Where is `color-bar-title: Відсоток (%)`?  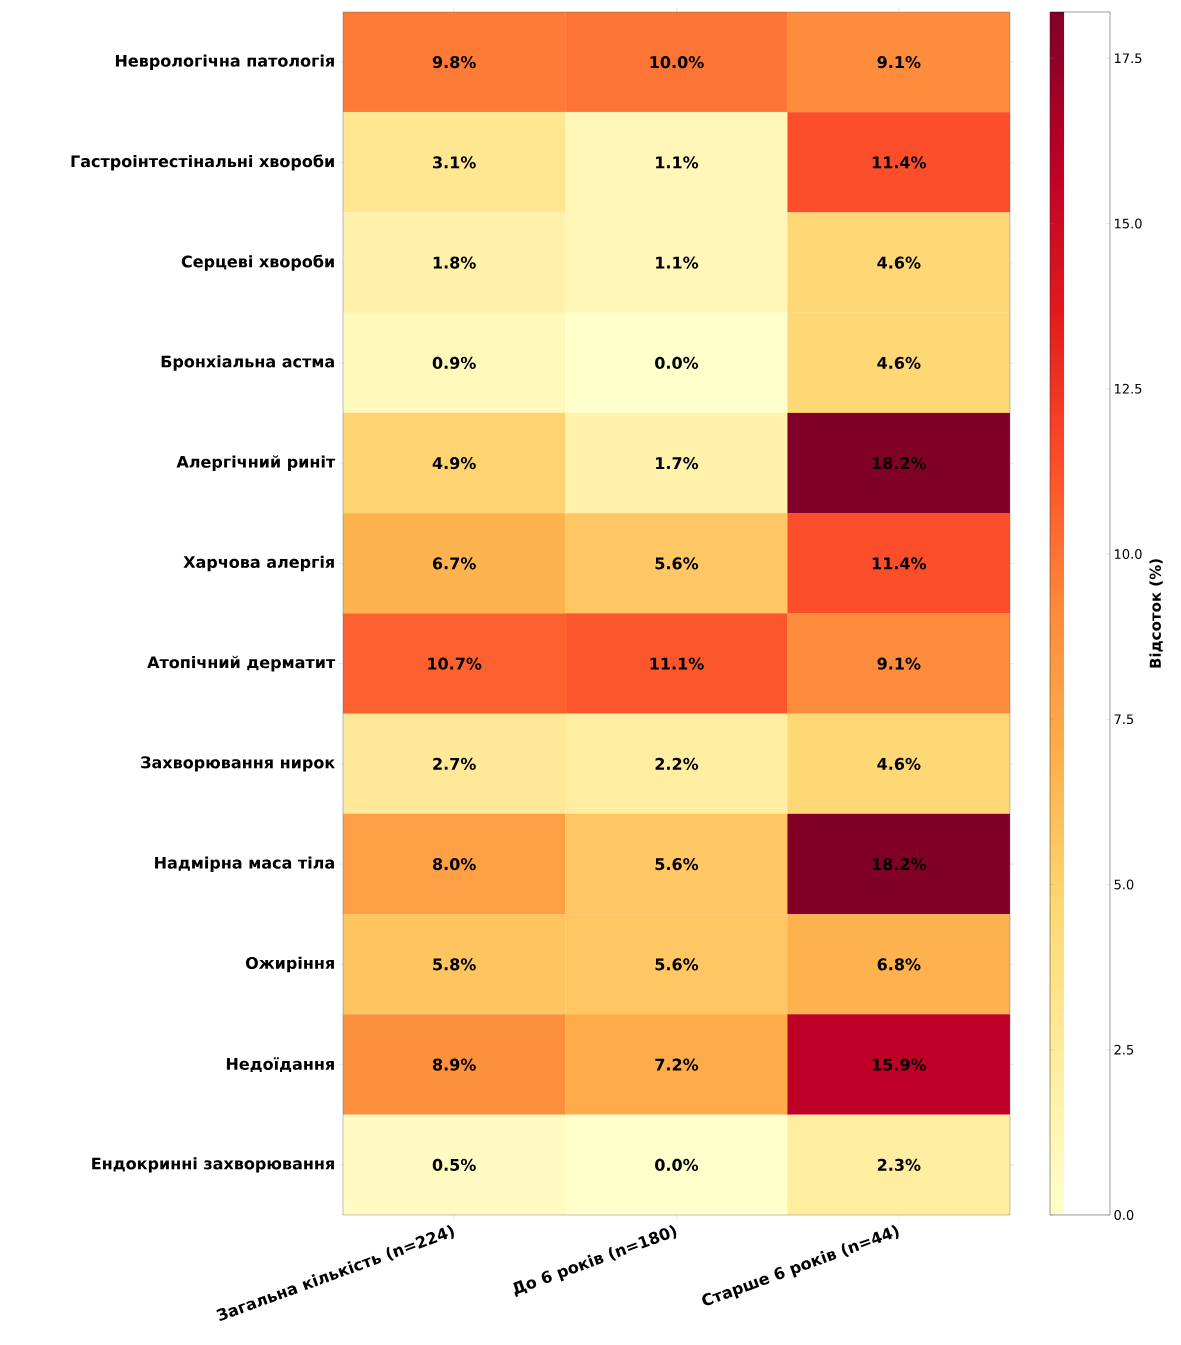 color-bar-title: Відсоток (%) is located at coordinates (1156, 613).